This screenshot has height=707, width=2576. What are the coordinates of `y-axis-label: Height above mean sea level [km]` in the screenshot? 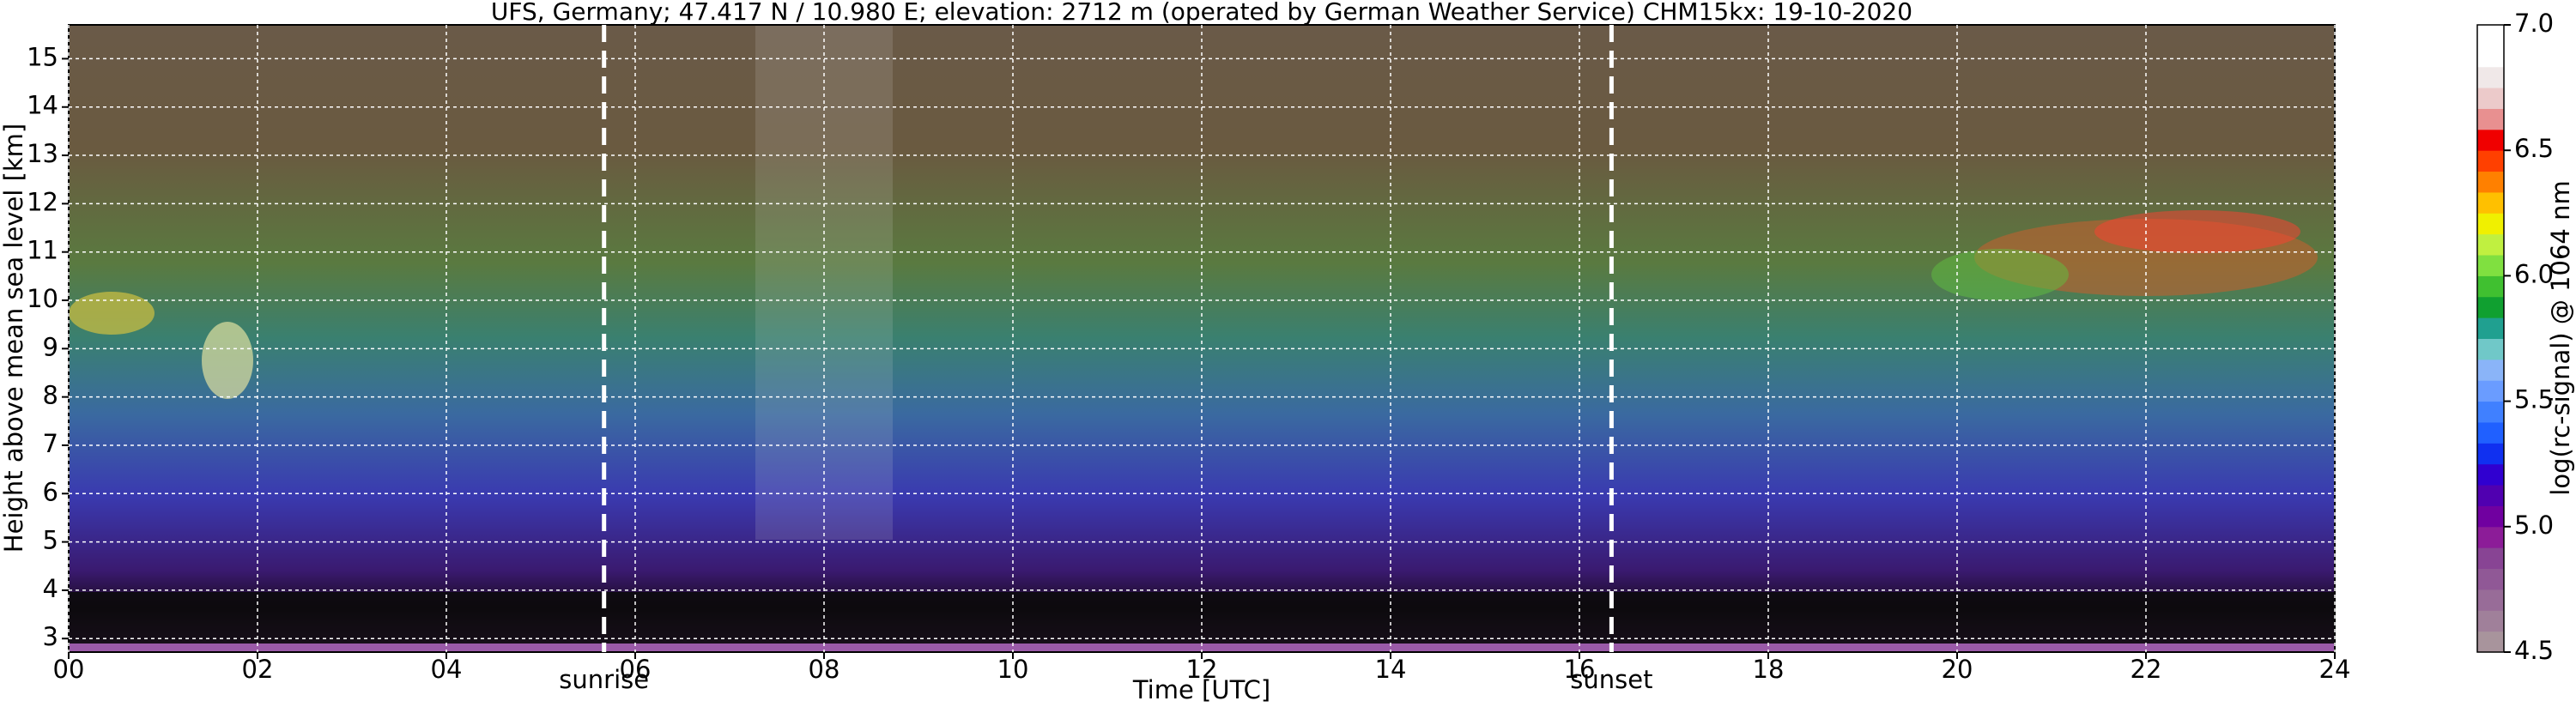 It's located at (14, 338).